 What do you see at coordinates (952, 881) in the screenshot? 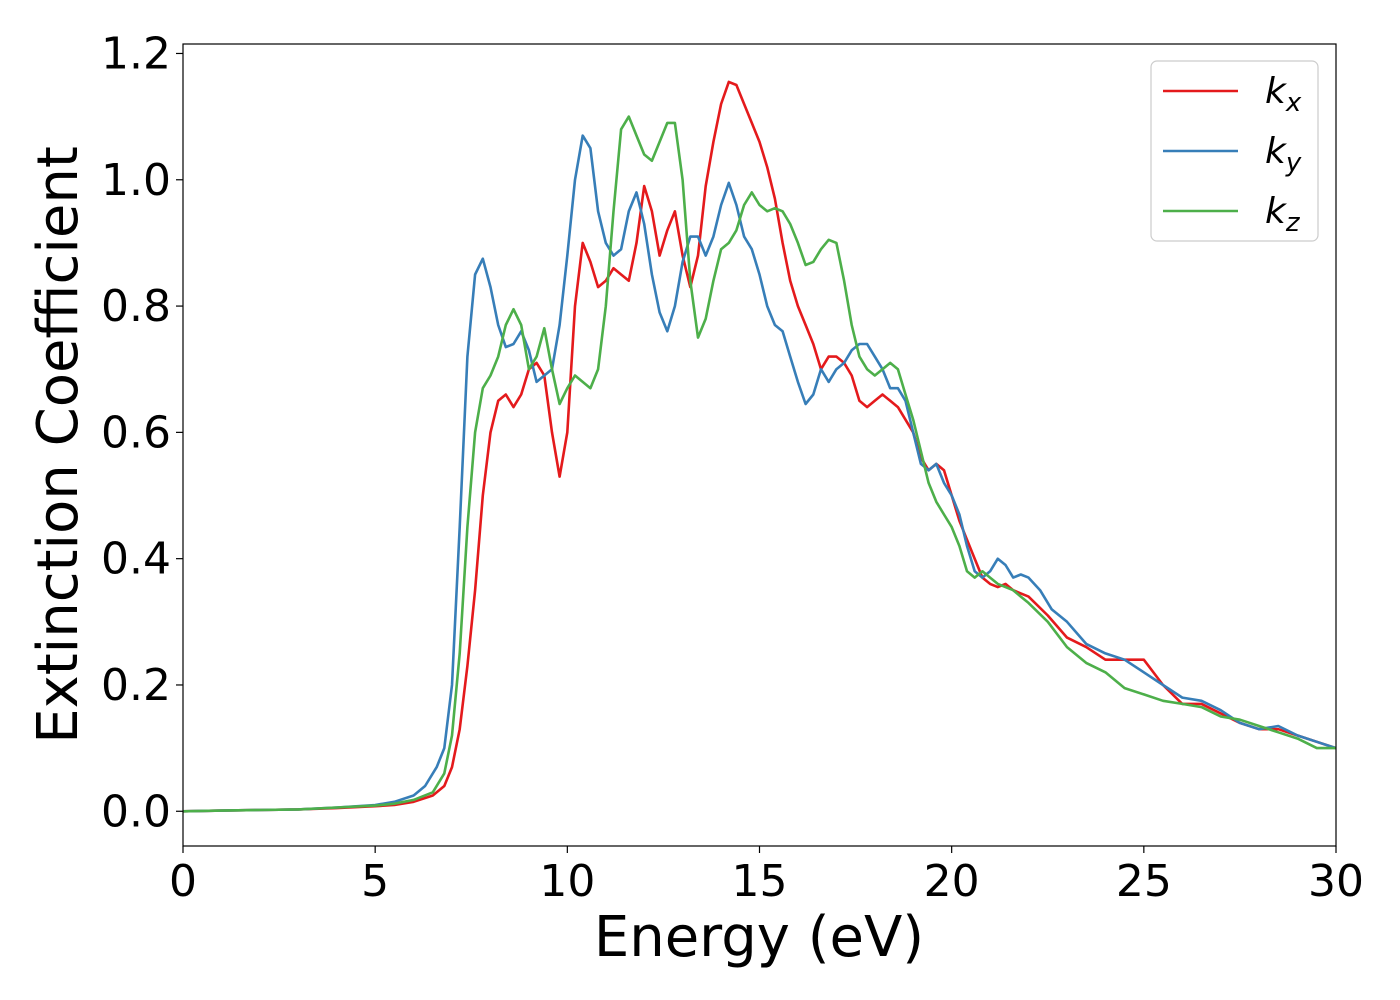
I see `x-tick-label: 20` at bounding box center [952, 881].